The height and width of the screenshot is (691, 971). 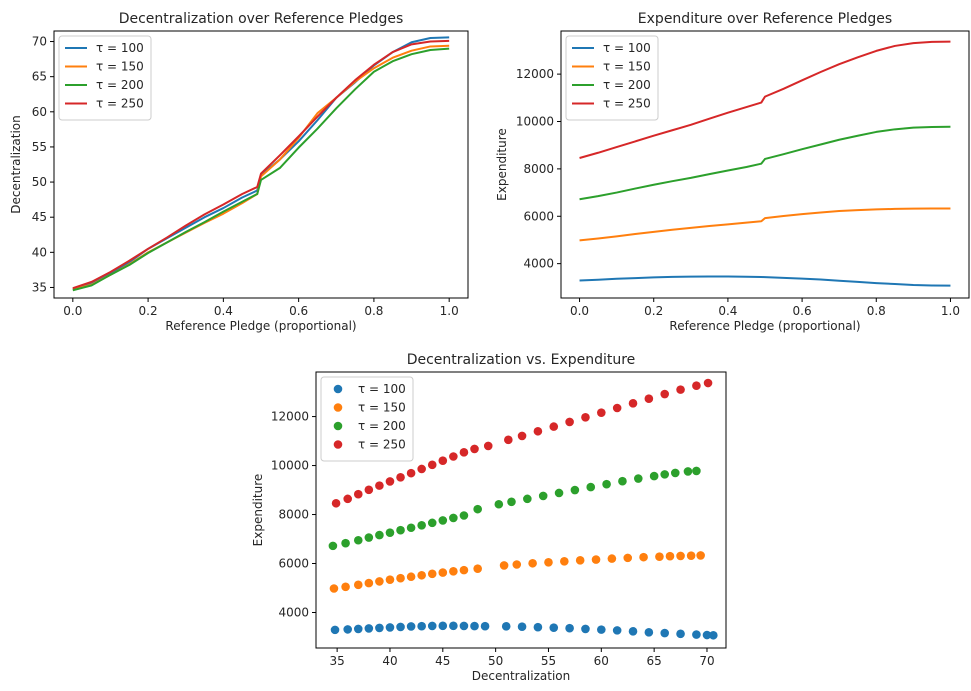 What do you see at coordinates (148, 311) in the screenshot?
I see `x-tick-label: 0.2` at bounding box center [148, 311].